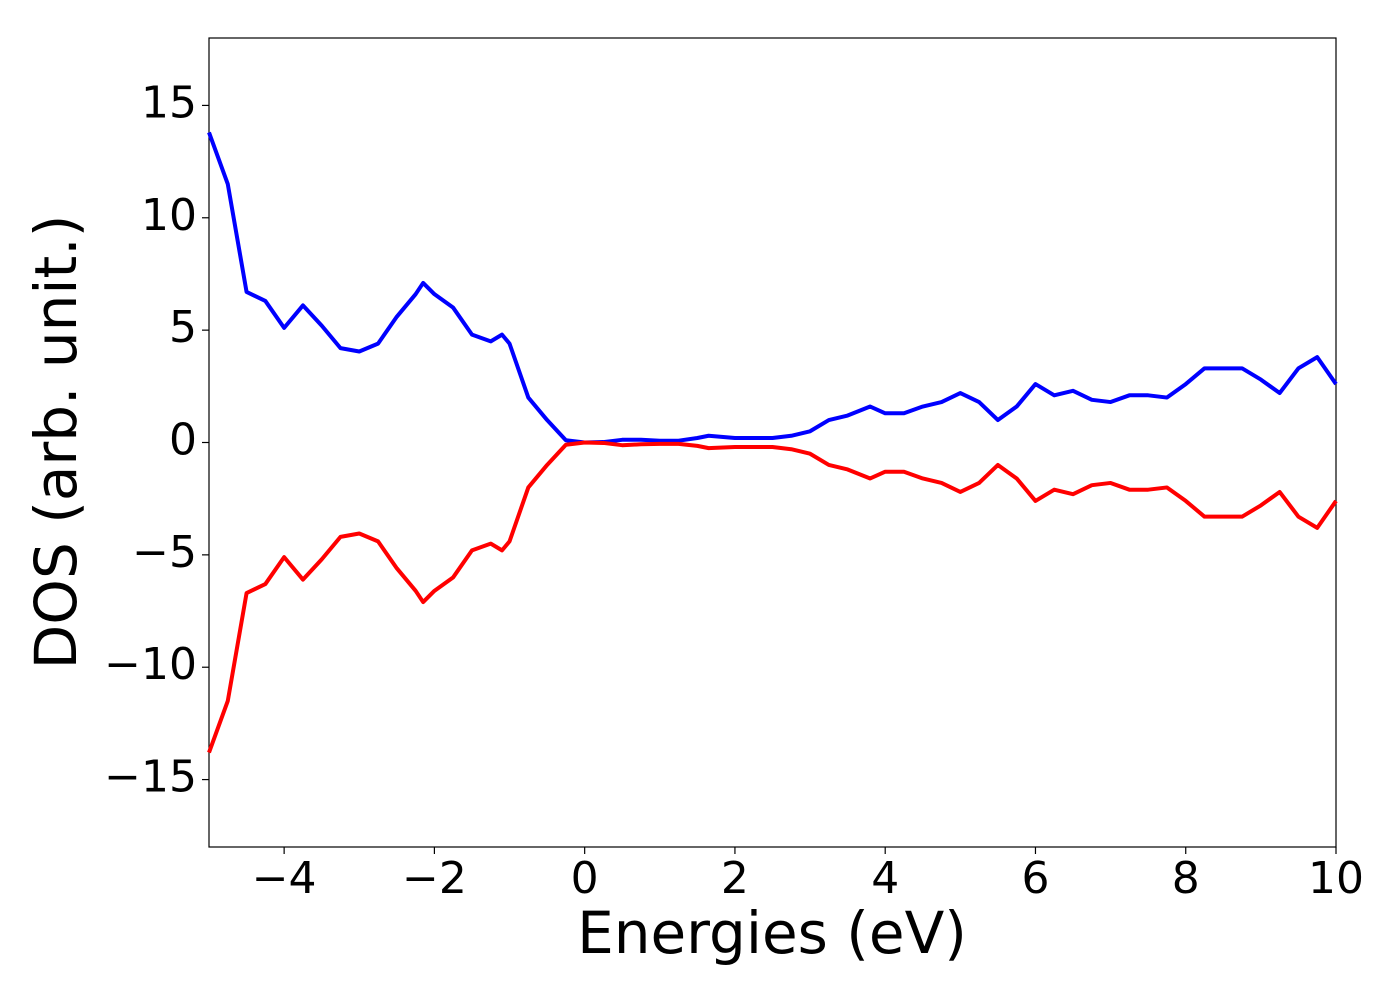  Describe the element at coordinates (183, 327) in the screenshot. I see `y-tick-label: 5` at that location.